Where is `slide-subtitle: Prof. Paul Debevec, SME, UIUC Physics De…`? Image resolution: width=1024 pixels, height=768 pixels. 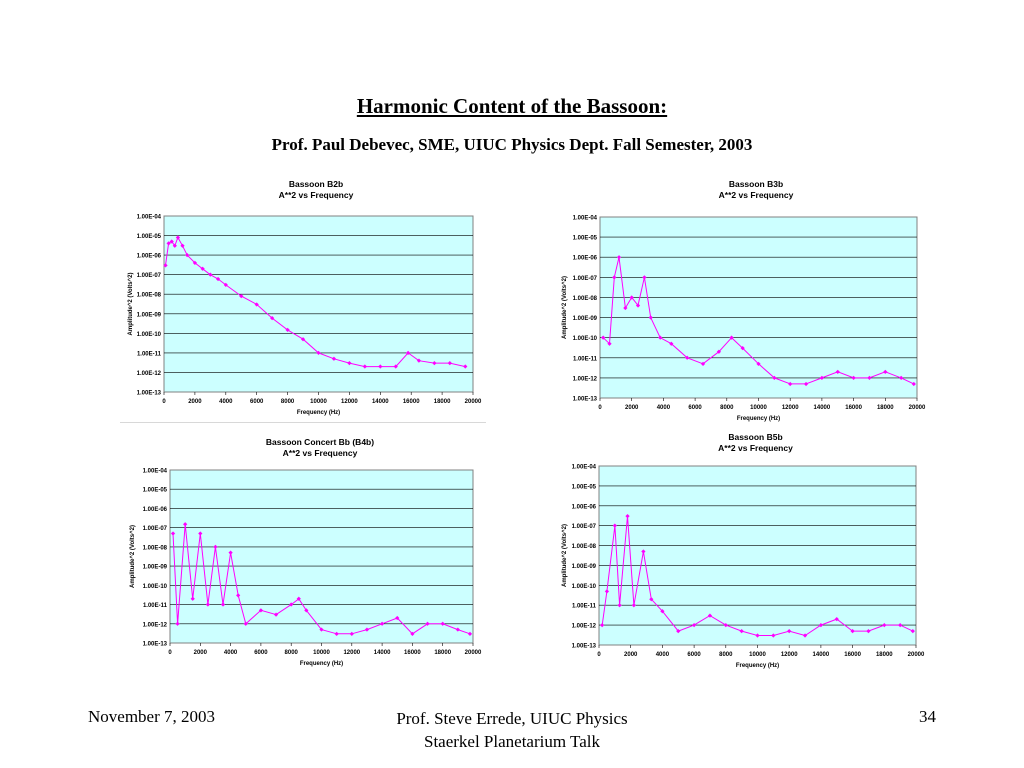 slide-subtitle: Prof. Paul Debevec, SME, UIUC Physics De… is located at coordinates (512, 144).